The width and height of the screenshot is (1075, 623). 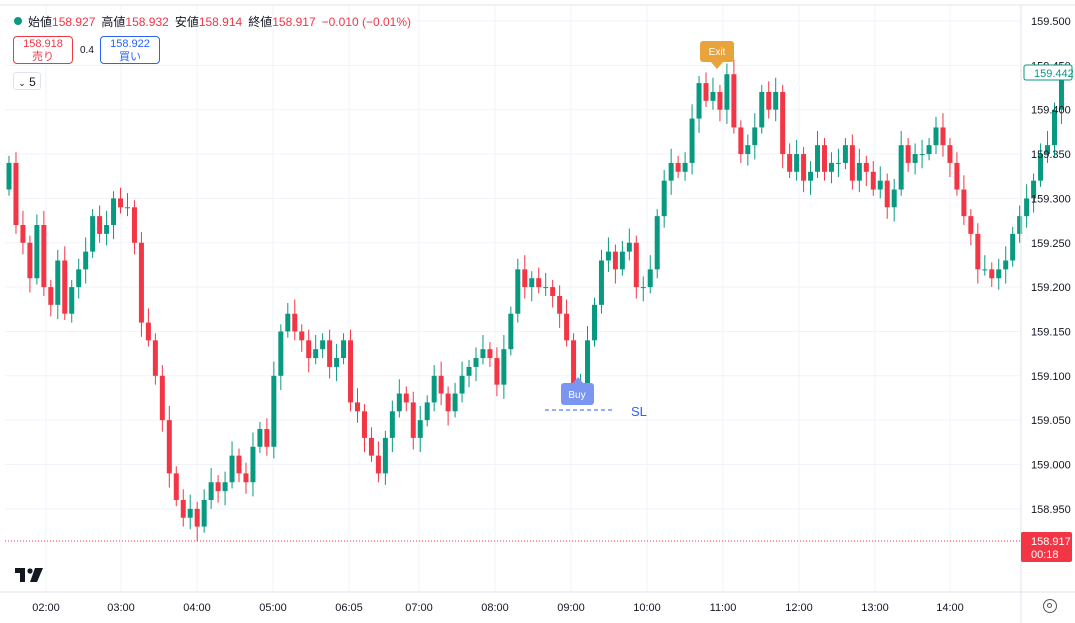 I want to click on gear-icon, so click(x=1050, y=606).